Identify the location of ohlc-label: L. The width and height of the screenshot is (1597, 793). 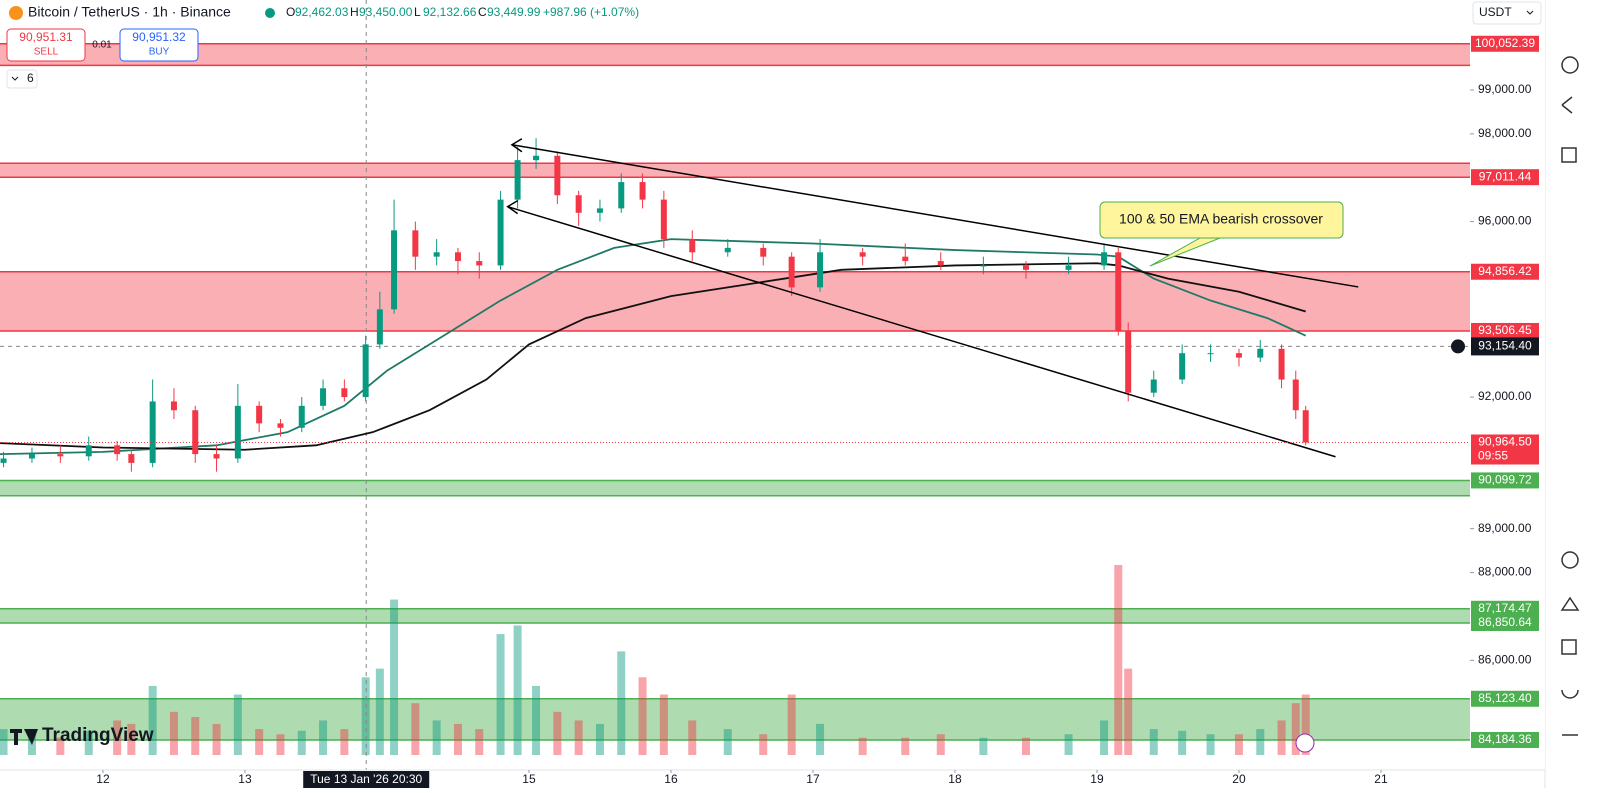
(417, 12).